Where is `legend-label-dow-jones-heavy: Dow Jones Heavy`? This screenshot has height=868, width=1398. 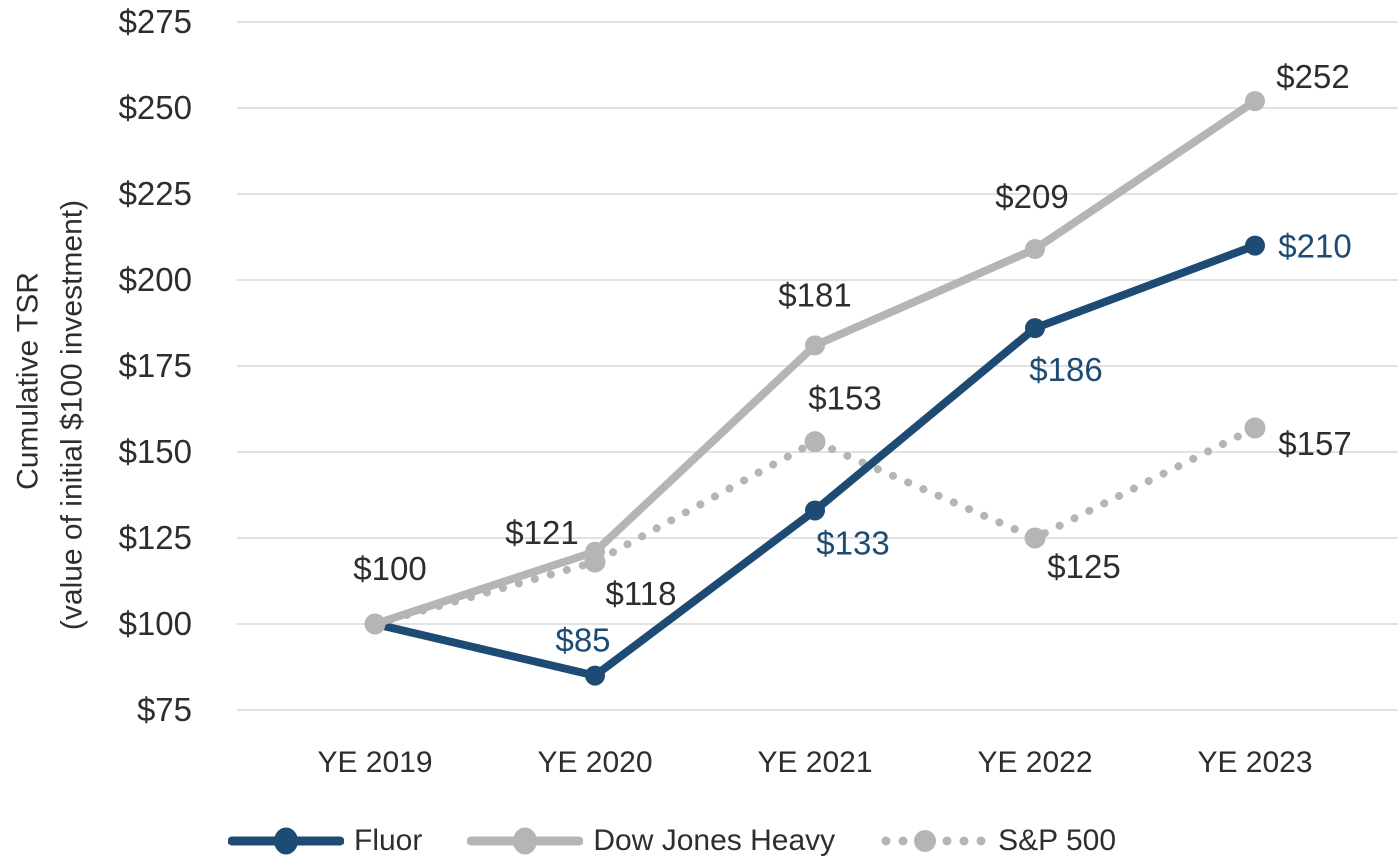
legend-label-dow-jones-heavy: Dow Jones Heavy is located at coordinates (714, 840).